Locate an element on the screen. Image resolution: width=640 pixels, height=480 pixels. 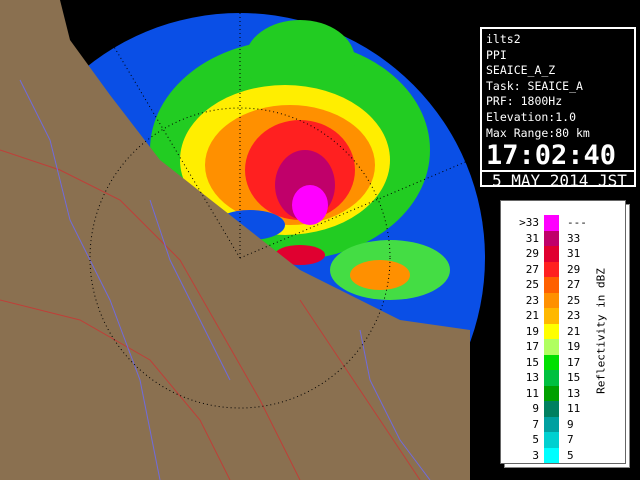
legend-row: 25 27 is located at coordinates (551, 285).